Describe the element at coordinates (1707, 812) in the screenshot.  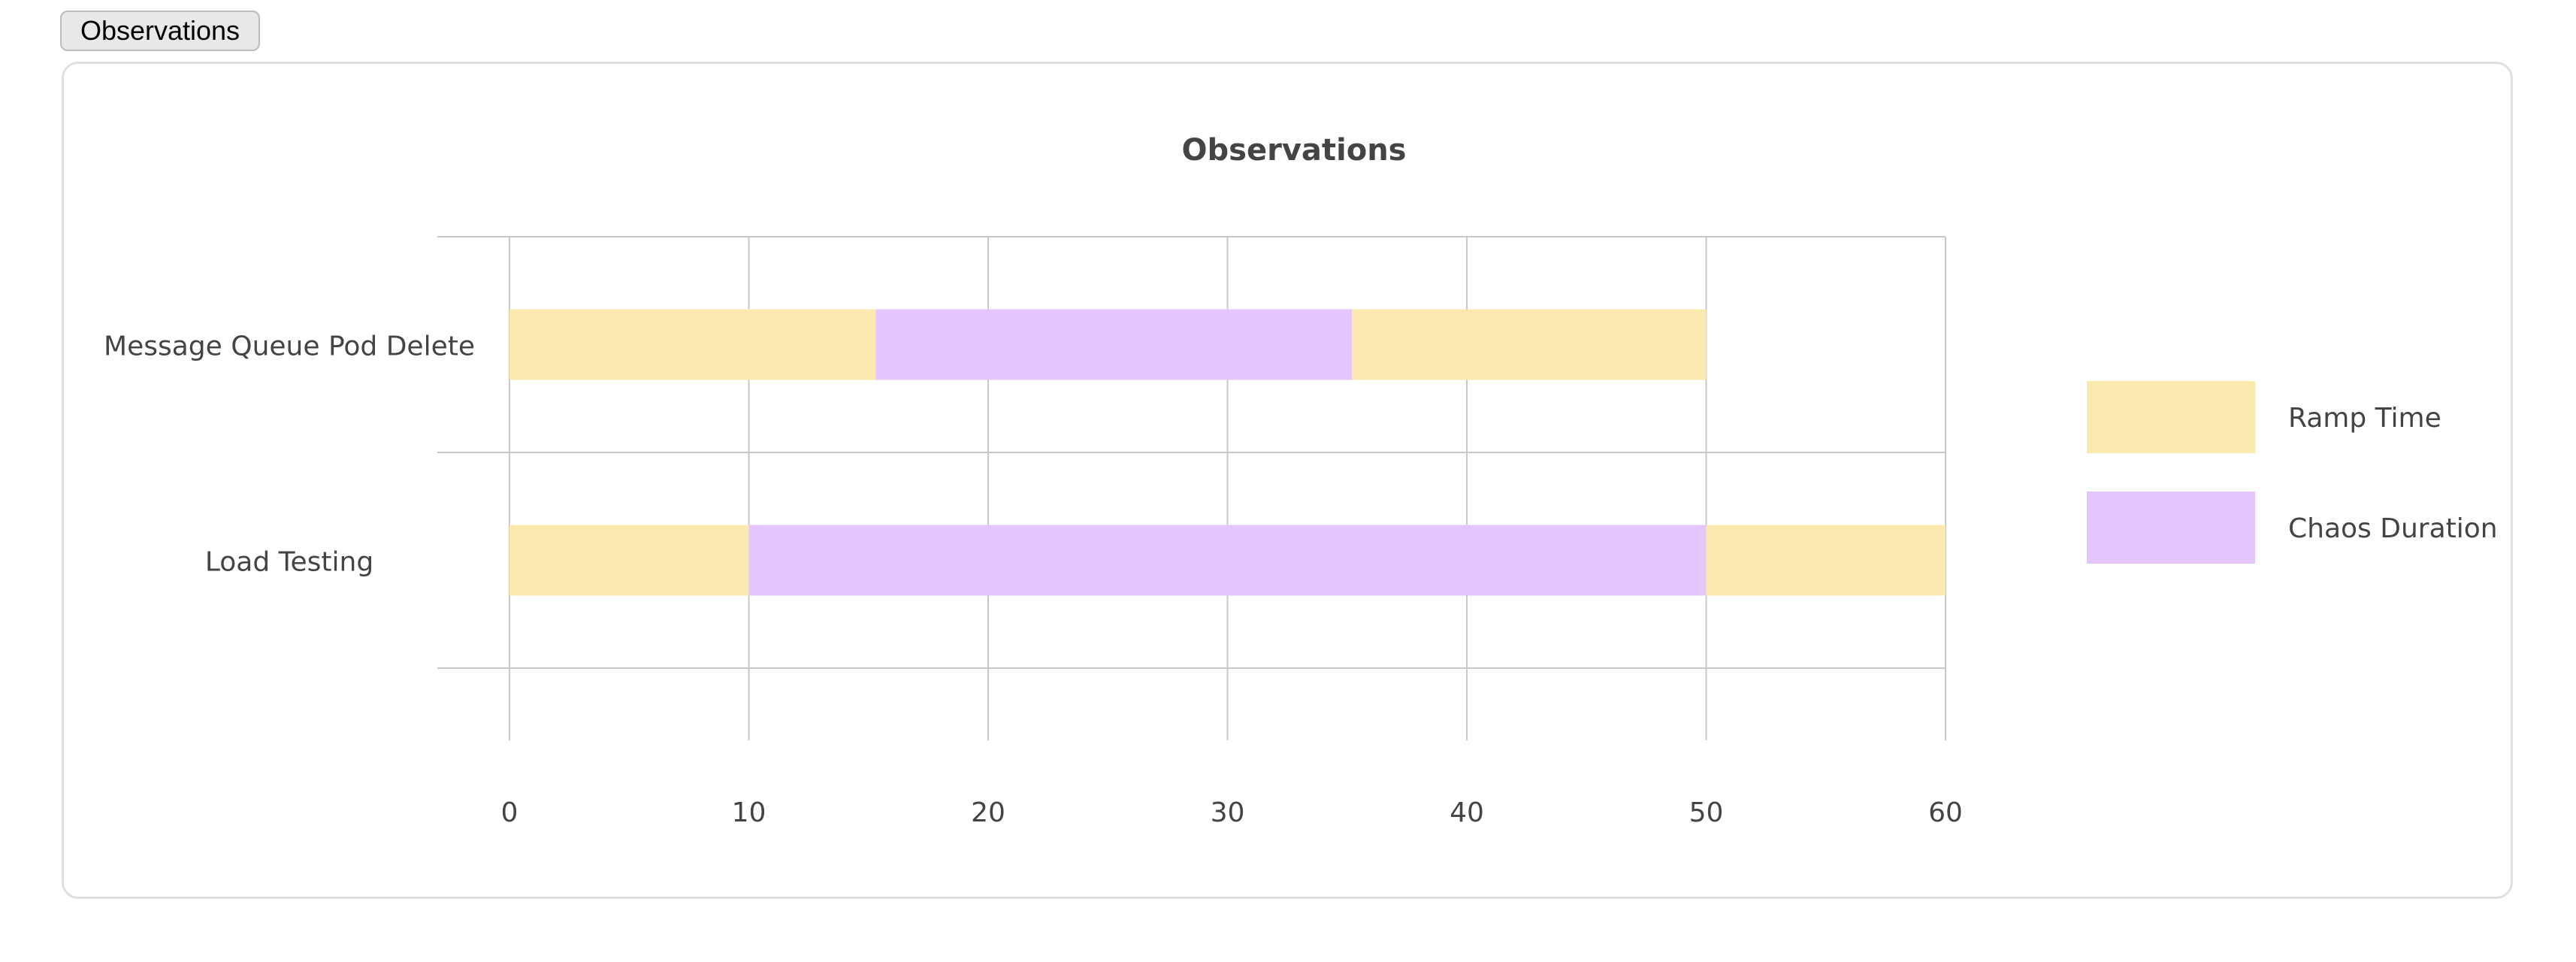
I see `x-tick-label: 50` at that location.